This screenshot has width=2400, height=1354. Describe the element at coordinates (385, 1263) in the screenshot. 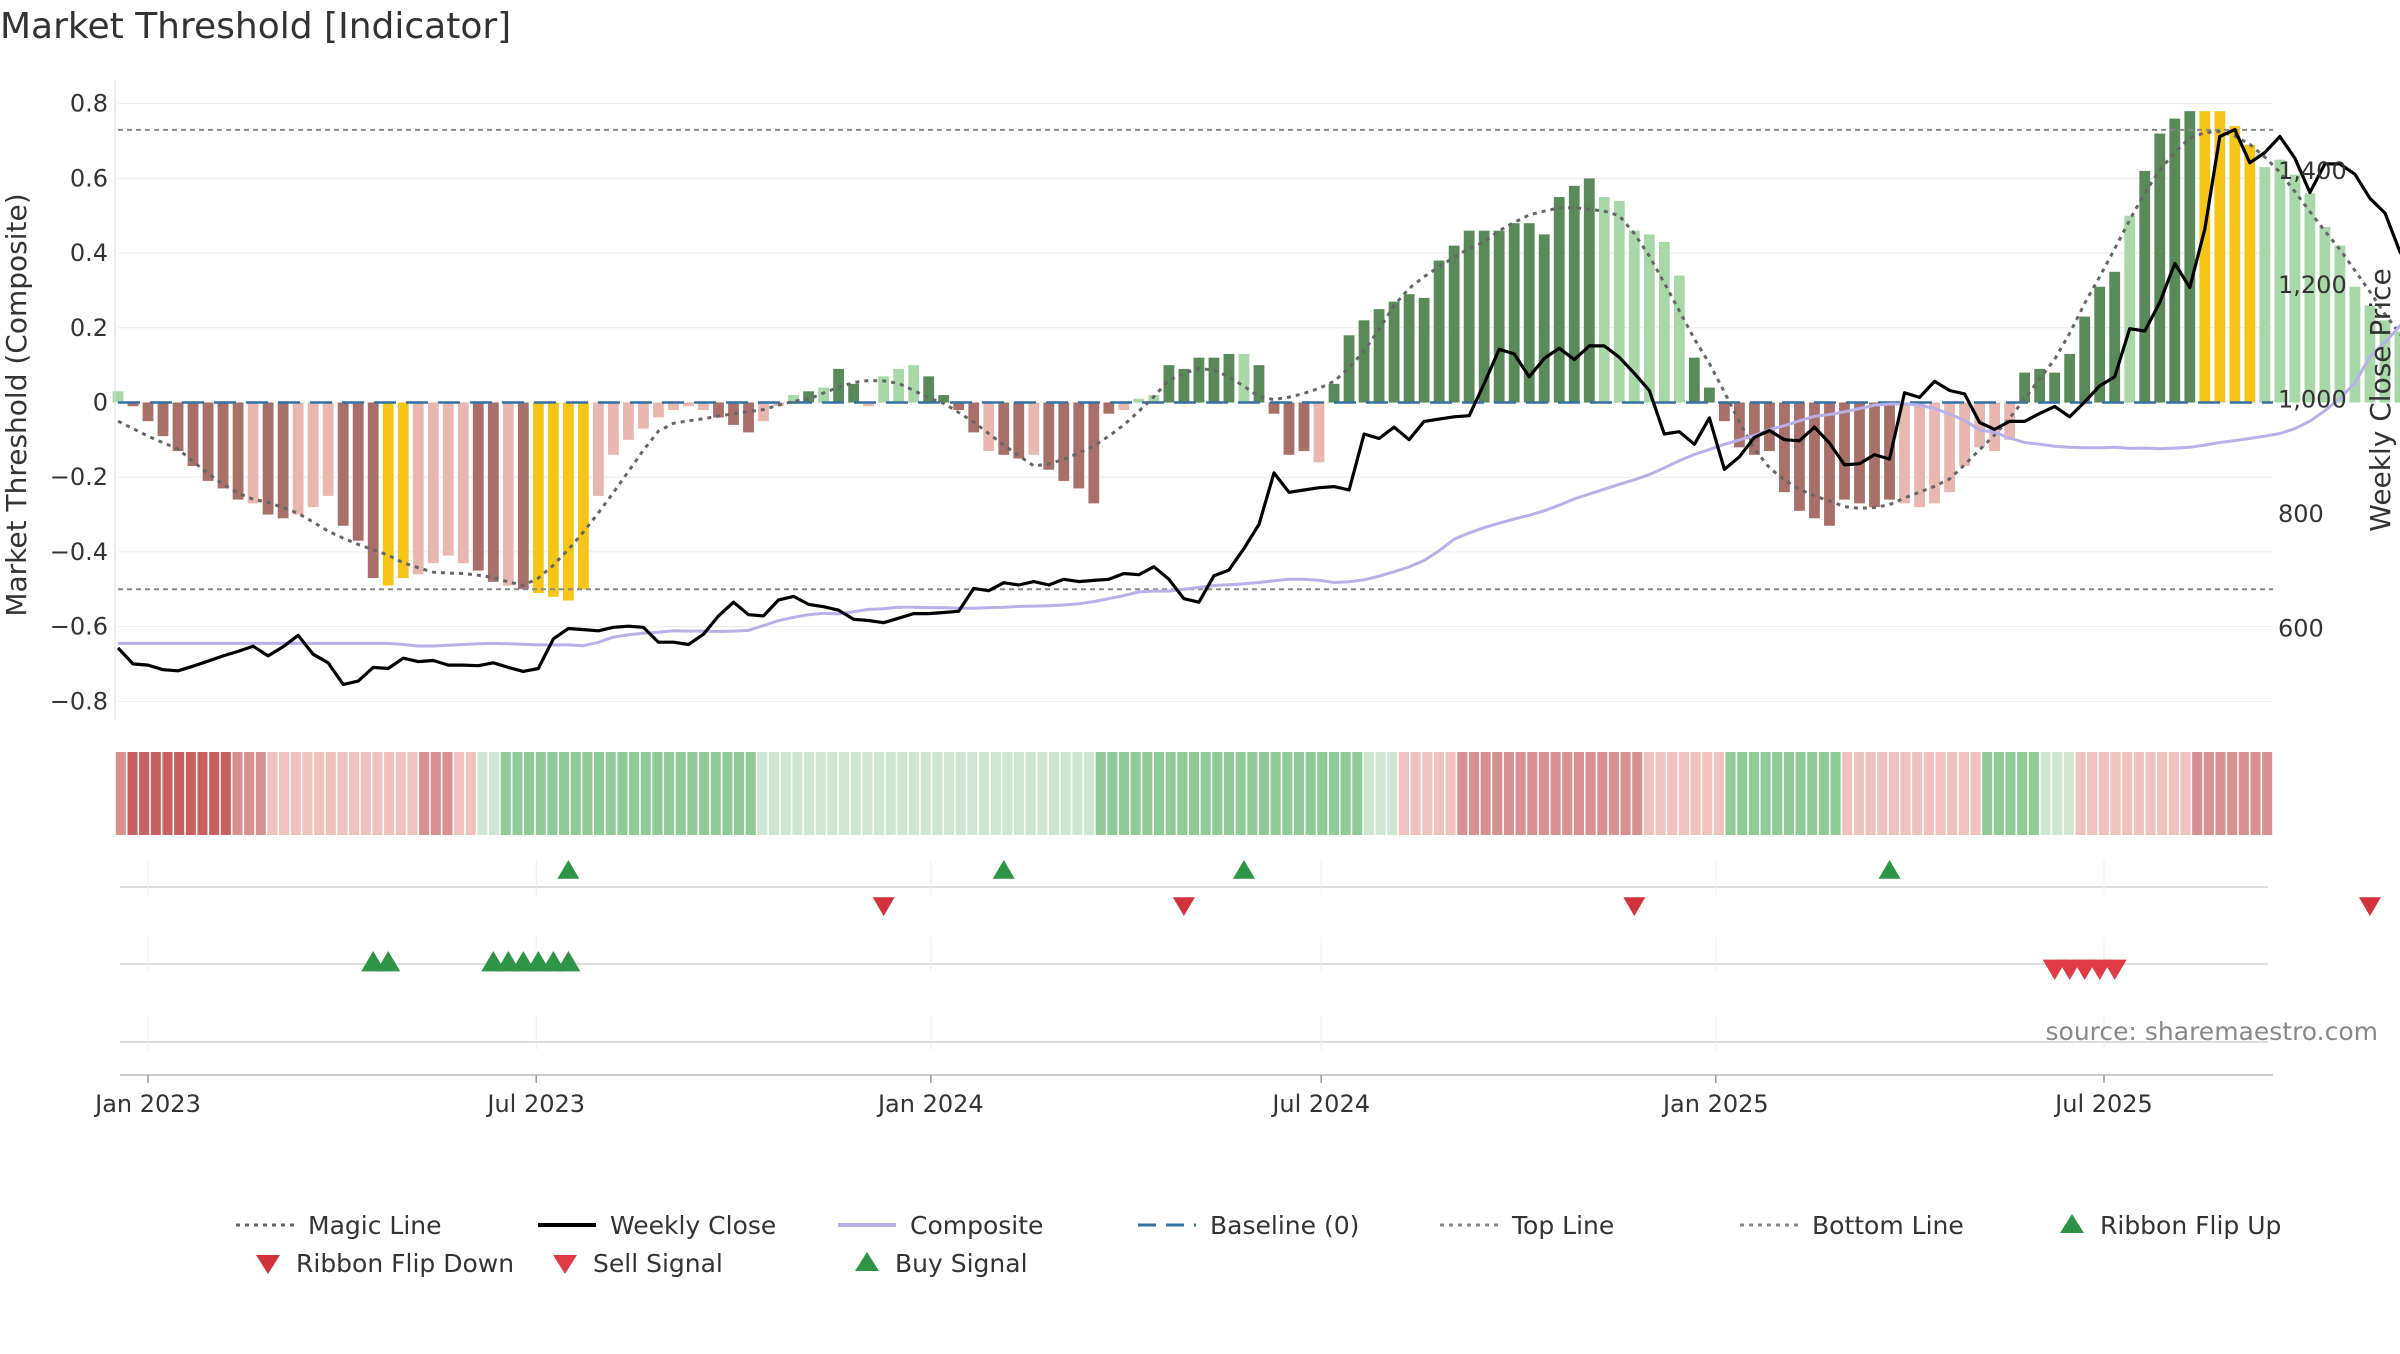

I see `legend-item: Ribbon Flip Down` at that location.